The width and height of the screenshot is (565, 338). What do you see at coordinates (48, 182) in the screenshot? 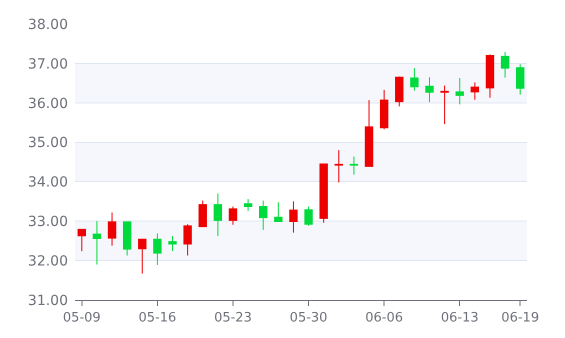
I see `y-tick-label: 34.00` at bounding box center [48, 182].